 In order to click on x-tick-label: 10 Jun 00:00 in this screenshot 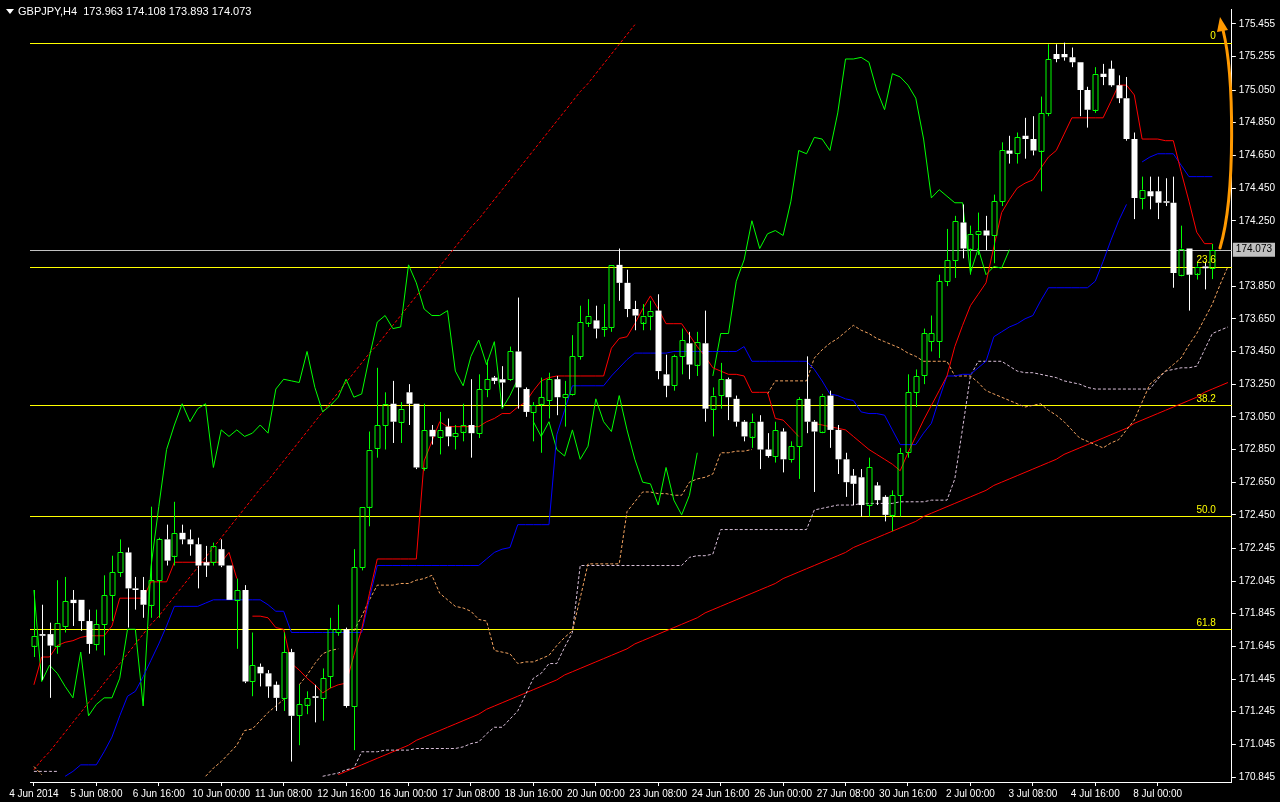, I will do `click(221, 793)`.